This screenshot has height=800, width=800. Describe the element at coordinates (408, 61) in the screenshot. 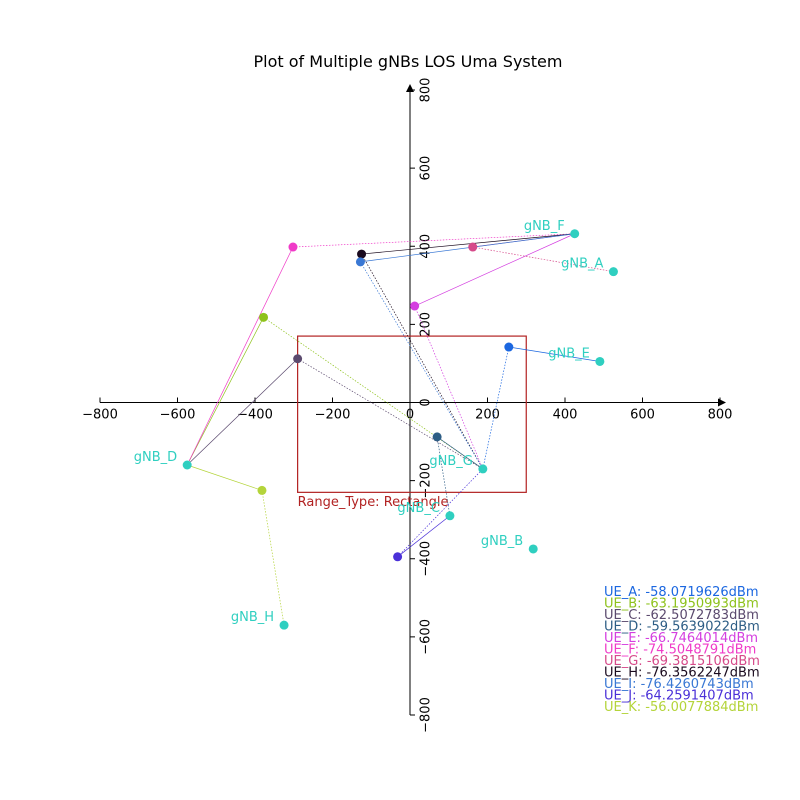

I see `chart-title: Plot of Multiple gNBs LOS Uma System` at that location.